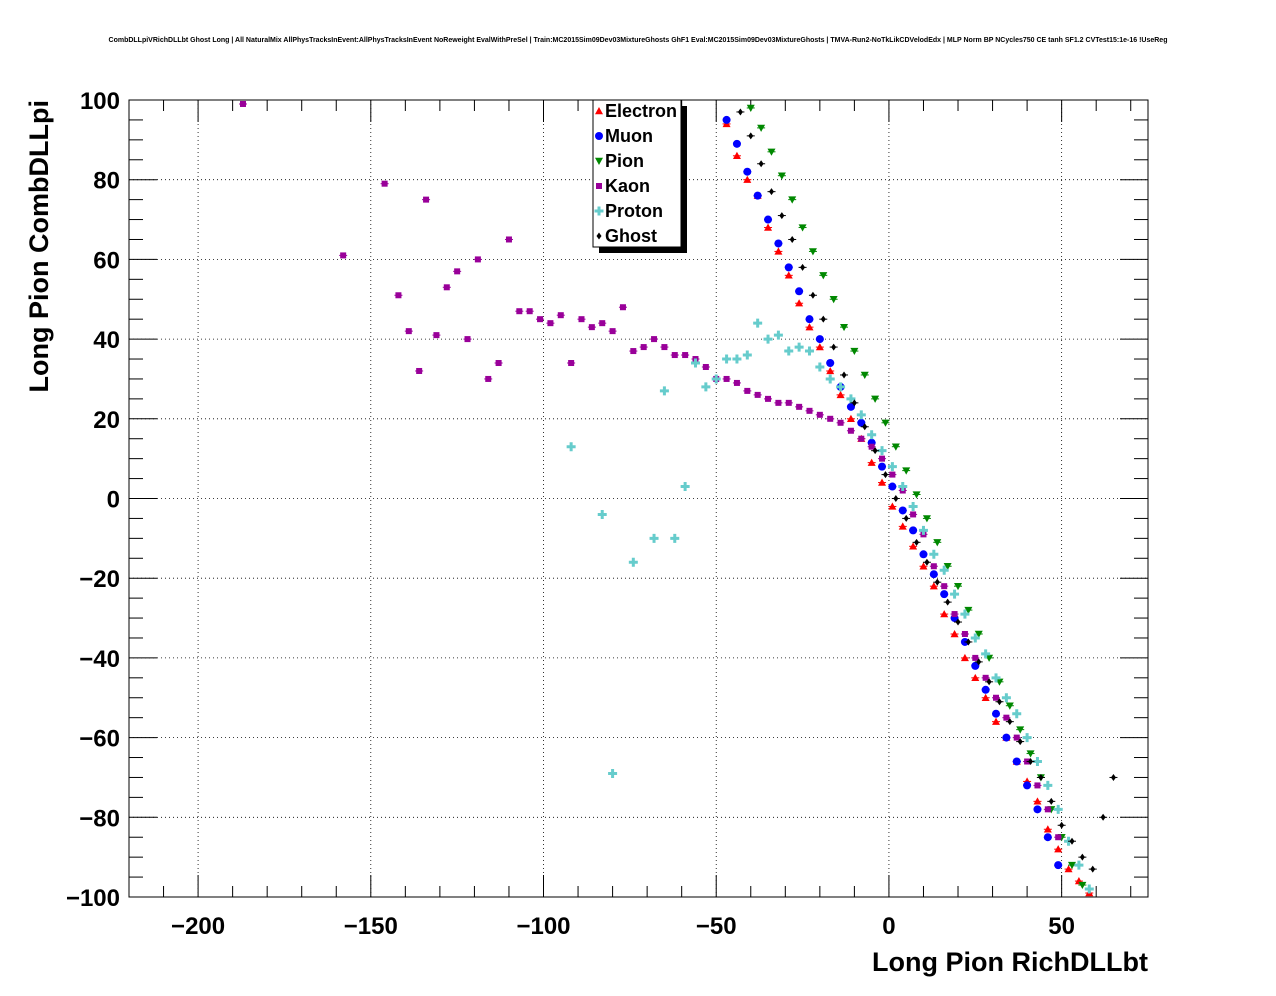  I want to click on y-tick-label: 60, so click(106, 260).